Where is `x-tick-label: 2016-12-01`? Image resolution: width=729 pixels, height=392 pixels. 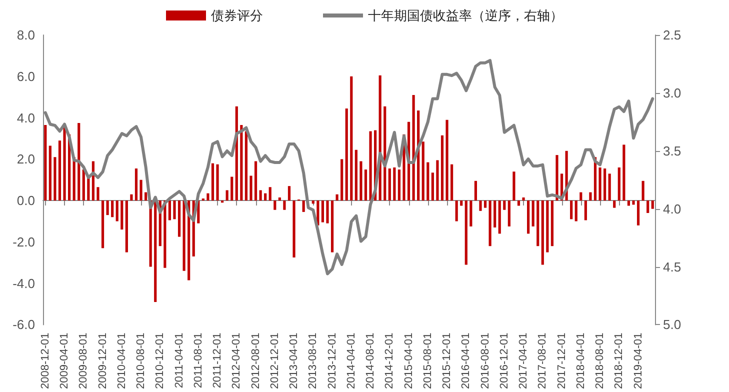
x-tick-label: 2016-12-01 is located at coordinates (504, 361).